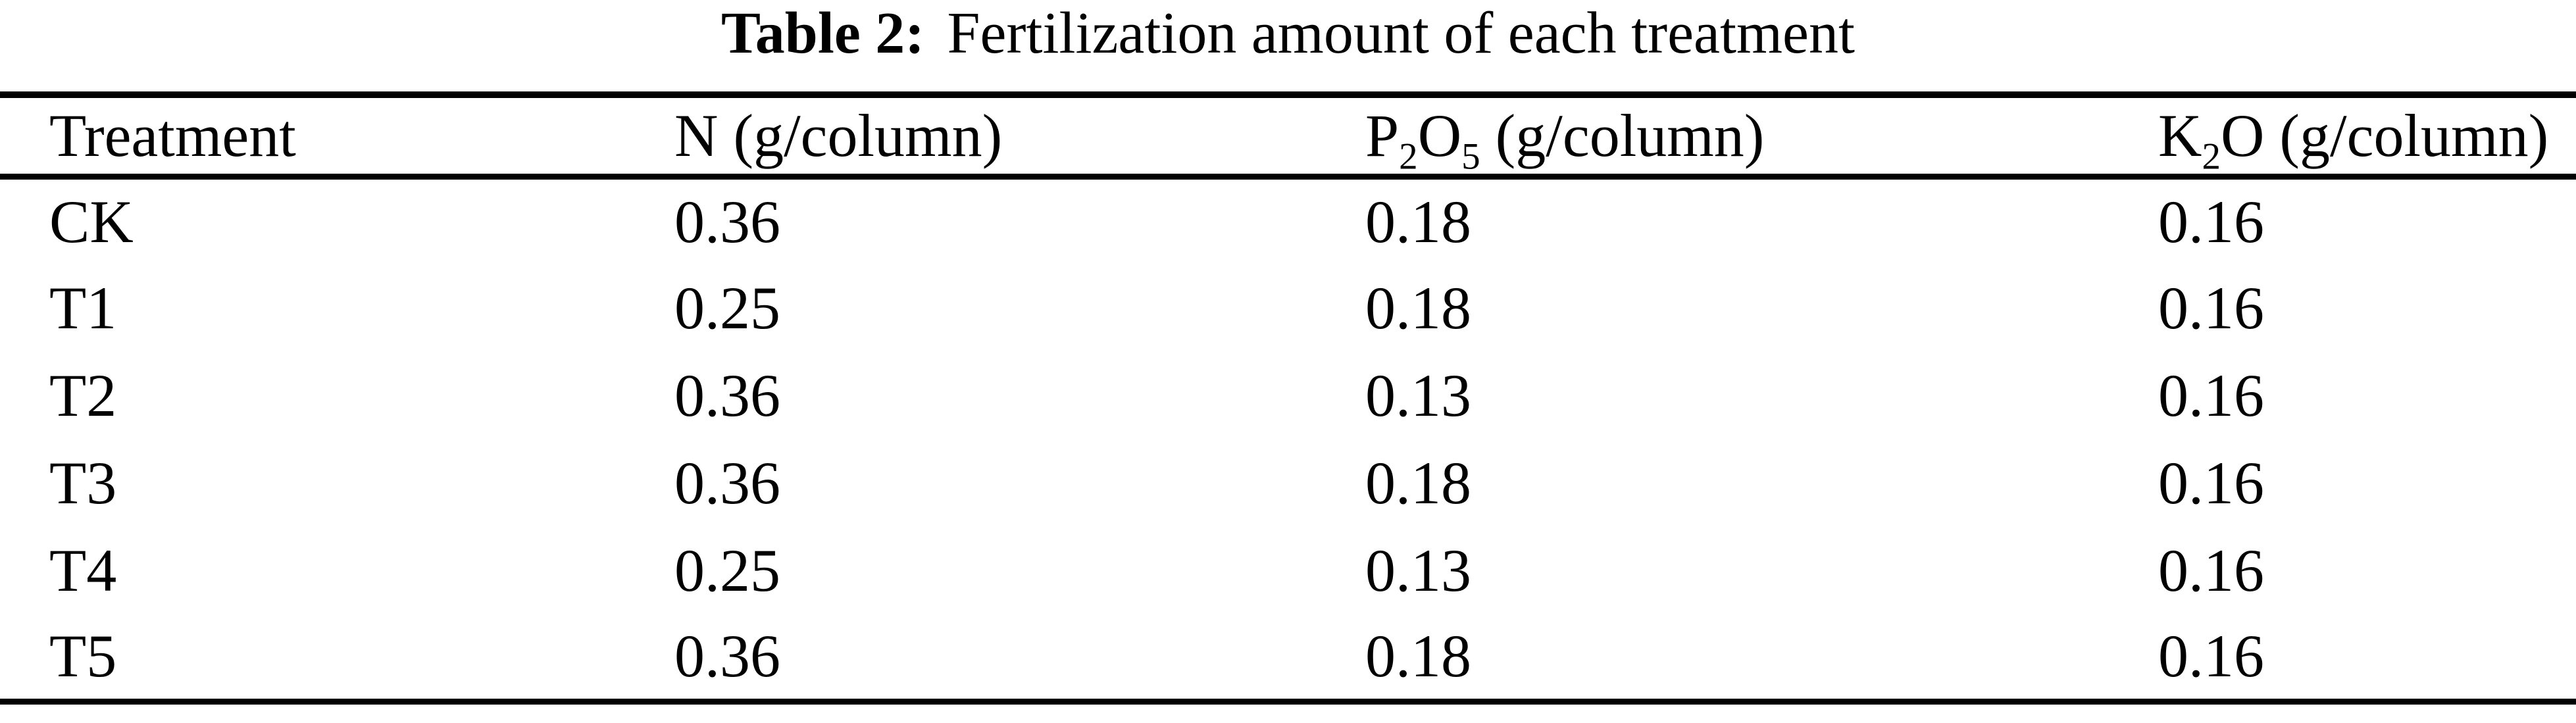 This screenshot has width=2576, height=723. What do you see at coordinates (91, 221) in the screenshot?
I see `cell-treatment: CK` at bounding box center [91, 221].